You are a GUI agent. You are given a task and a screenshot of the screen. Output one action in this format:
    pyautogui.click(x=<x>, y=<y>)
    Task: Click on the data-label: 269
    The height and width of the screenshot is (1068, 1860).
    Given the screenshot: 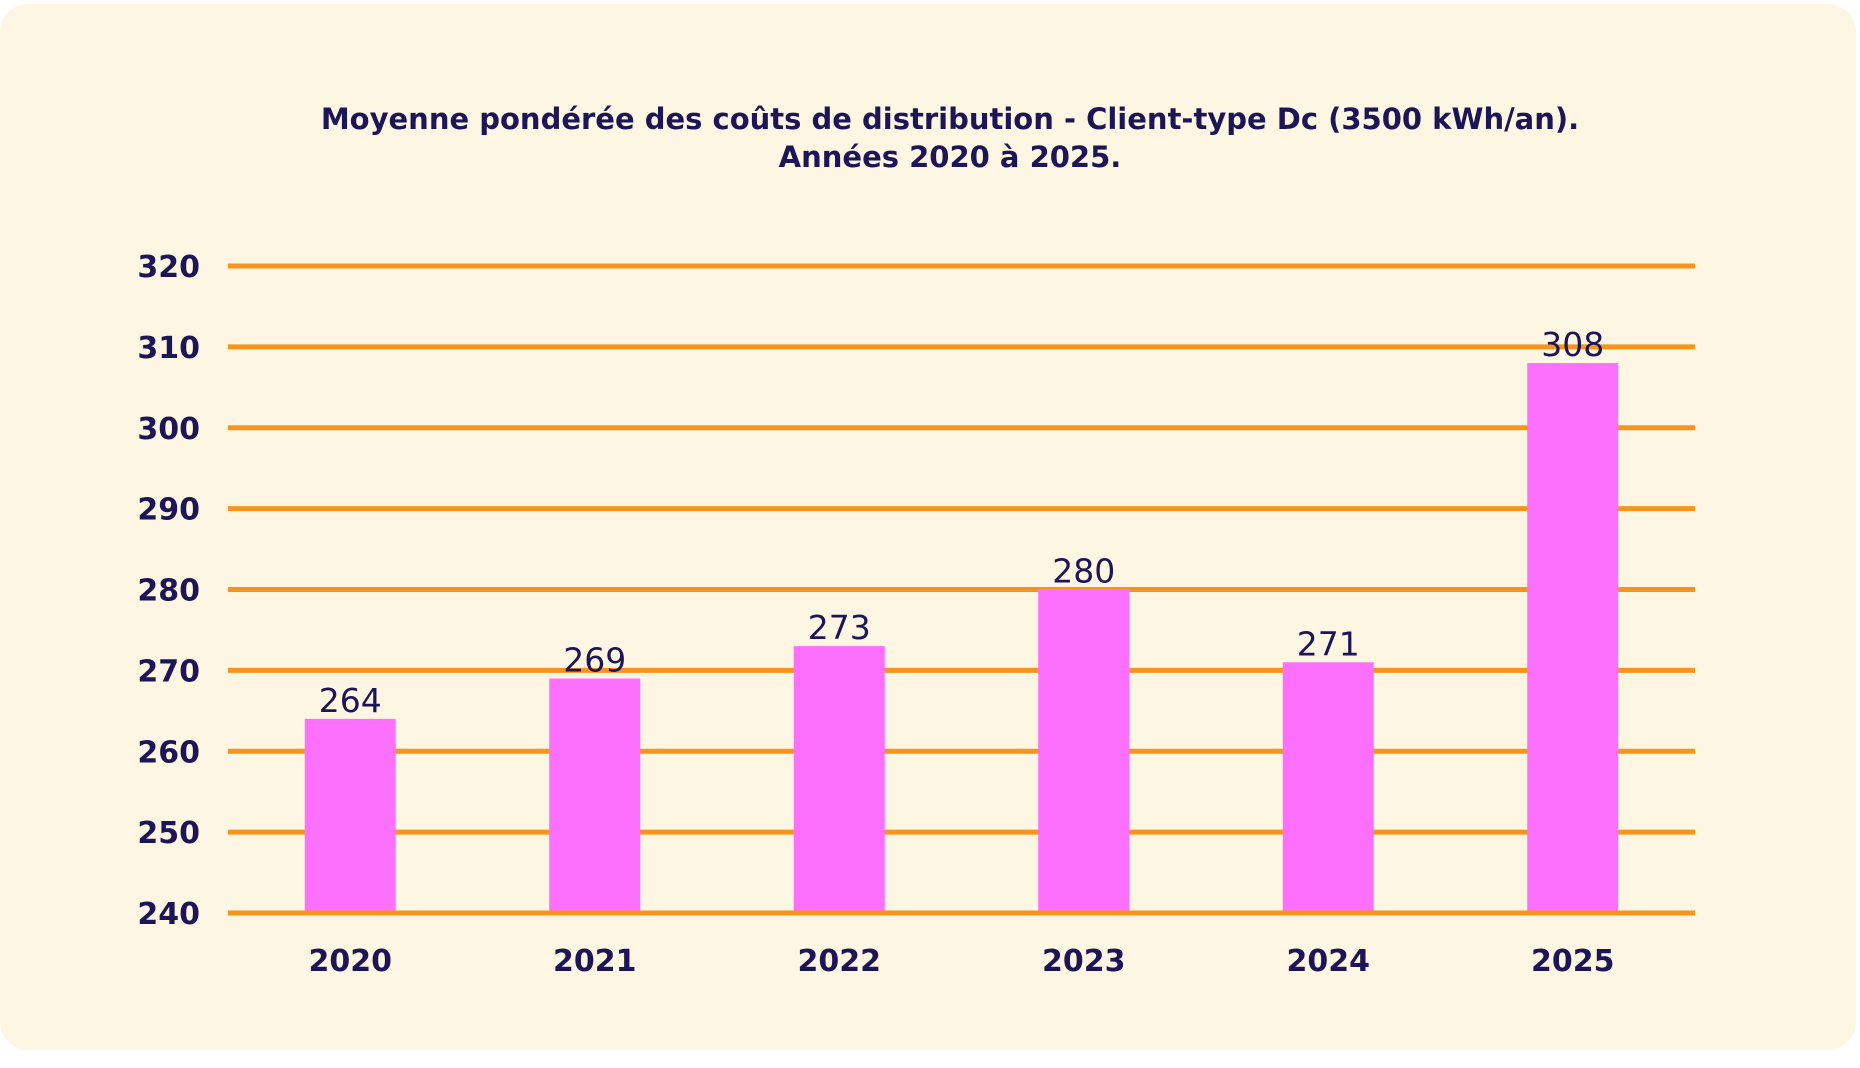 What is the action you would take?
    pyautogui.click(x=594, y=659)
    